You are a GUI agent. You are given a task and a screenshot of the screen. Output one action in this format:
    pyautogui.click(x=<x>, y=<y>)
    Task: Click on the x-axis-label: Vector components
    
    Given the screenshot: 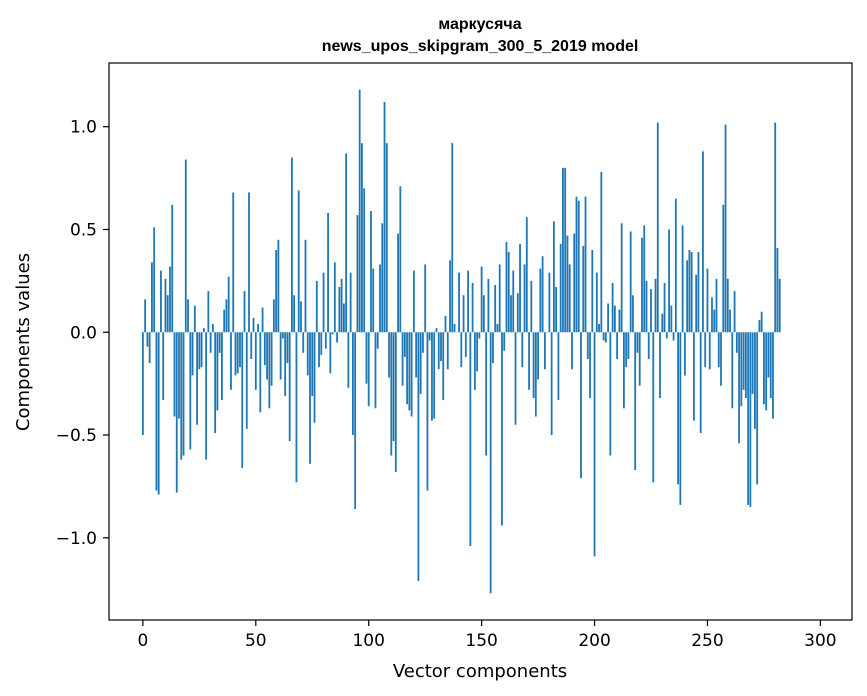 What is the action you would take?
    pyautogui.click(x=480, y=671)
    